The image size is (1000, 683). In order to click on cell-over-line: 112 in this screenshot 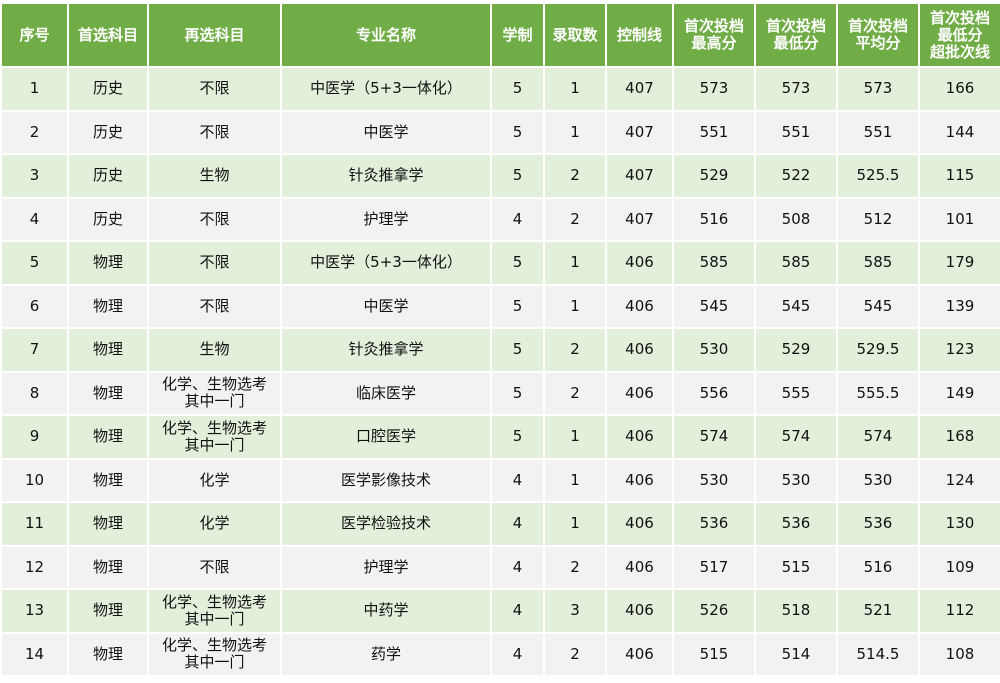, I will do `click(959, 611)`.